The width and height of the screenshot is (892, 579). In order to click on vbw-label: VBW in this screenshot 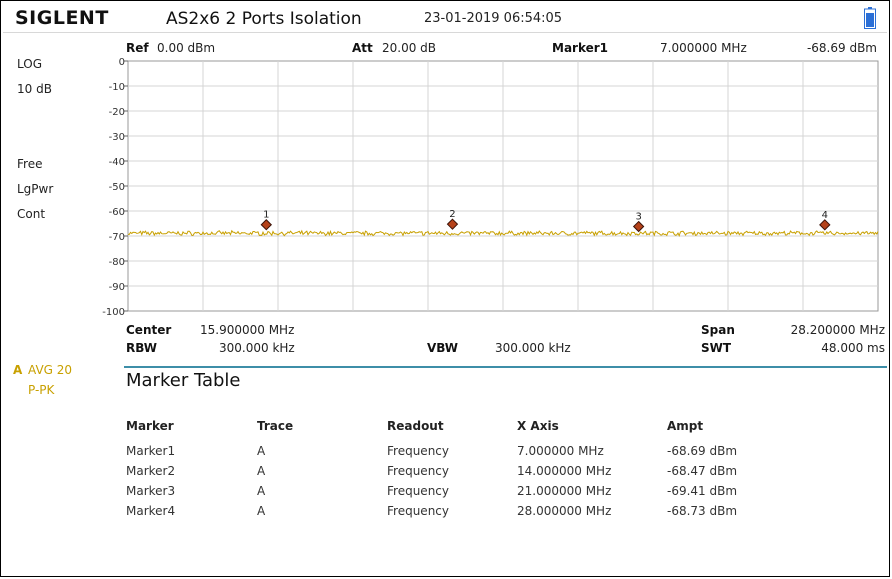, I will do `click(443, 348)`.